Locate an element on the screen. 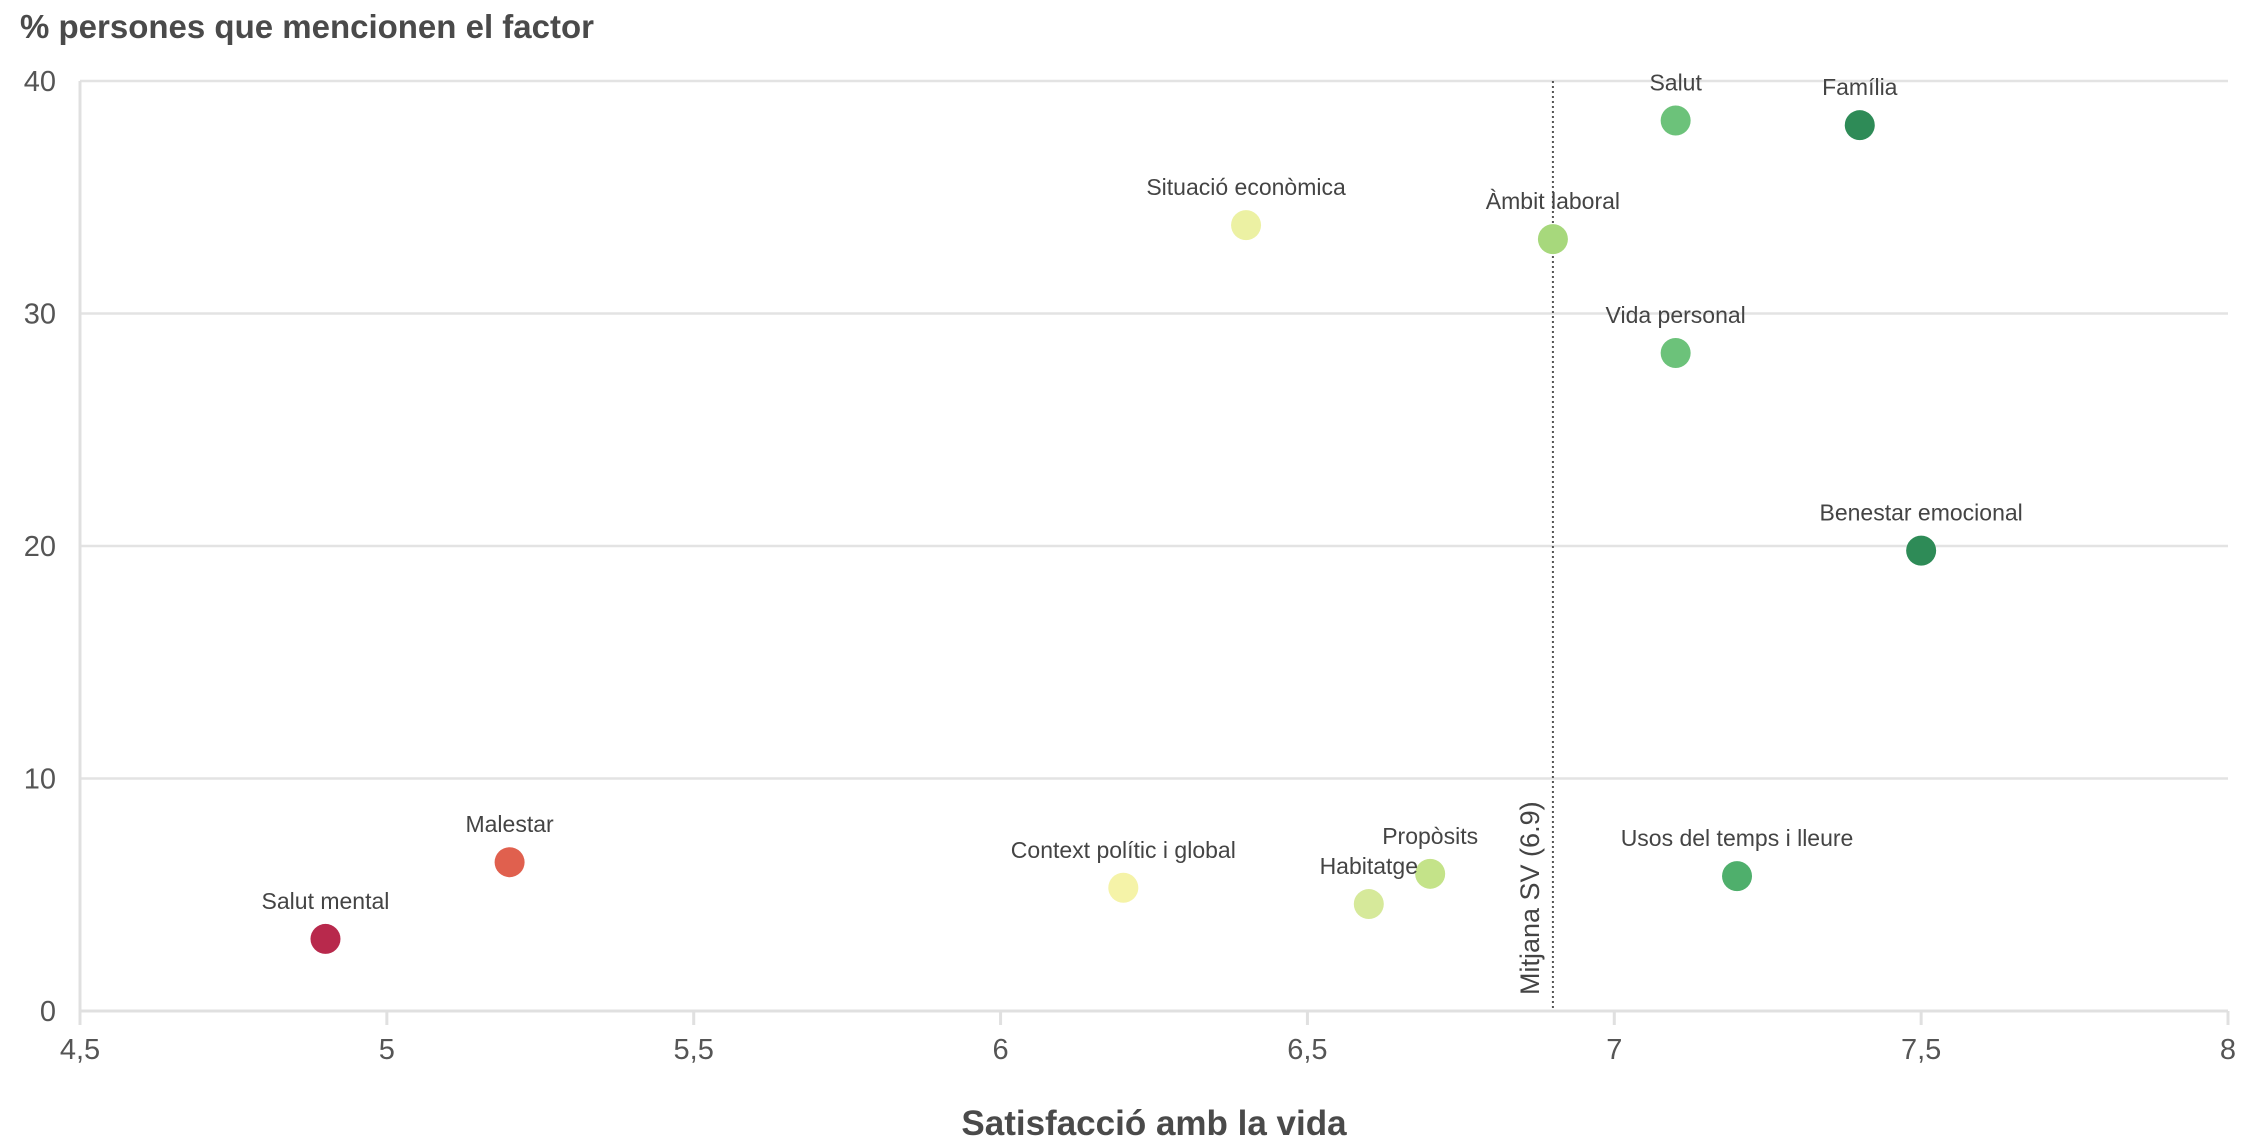 This screenshot has width=2255, height=1142. x-tick-label: 8 is located at coordinates (2228, 1050).